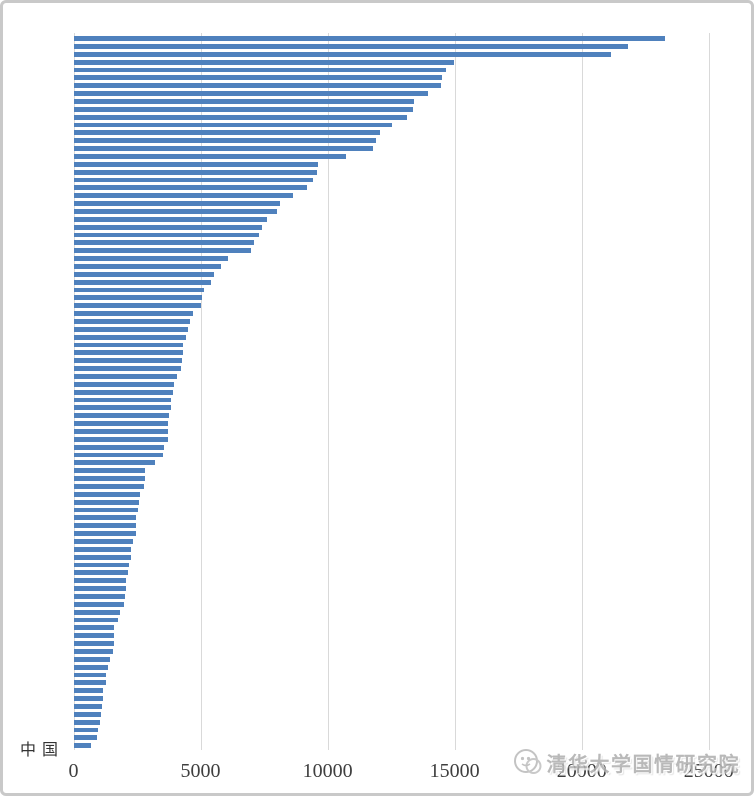 The width and height of the screenshot is (754, 796). What do you see at coordinates (42, 750) in the screenshot?
I see `category-label-china: 中国` at bounding box center [42, 750].